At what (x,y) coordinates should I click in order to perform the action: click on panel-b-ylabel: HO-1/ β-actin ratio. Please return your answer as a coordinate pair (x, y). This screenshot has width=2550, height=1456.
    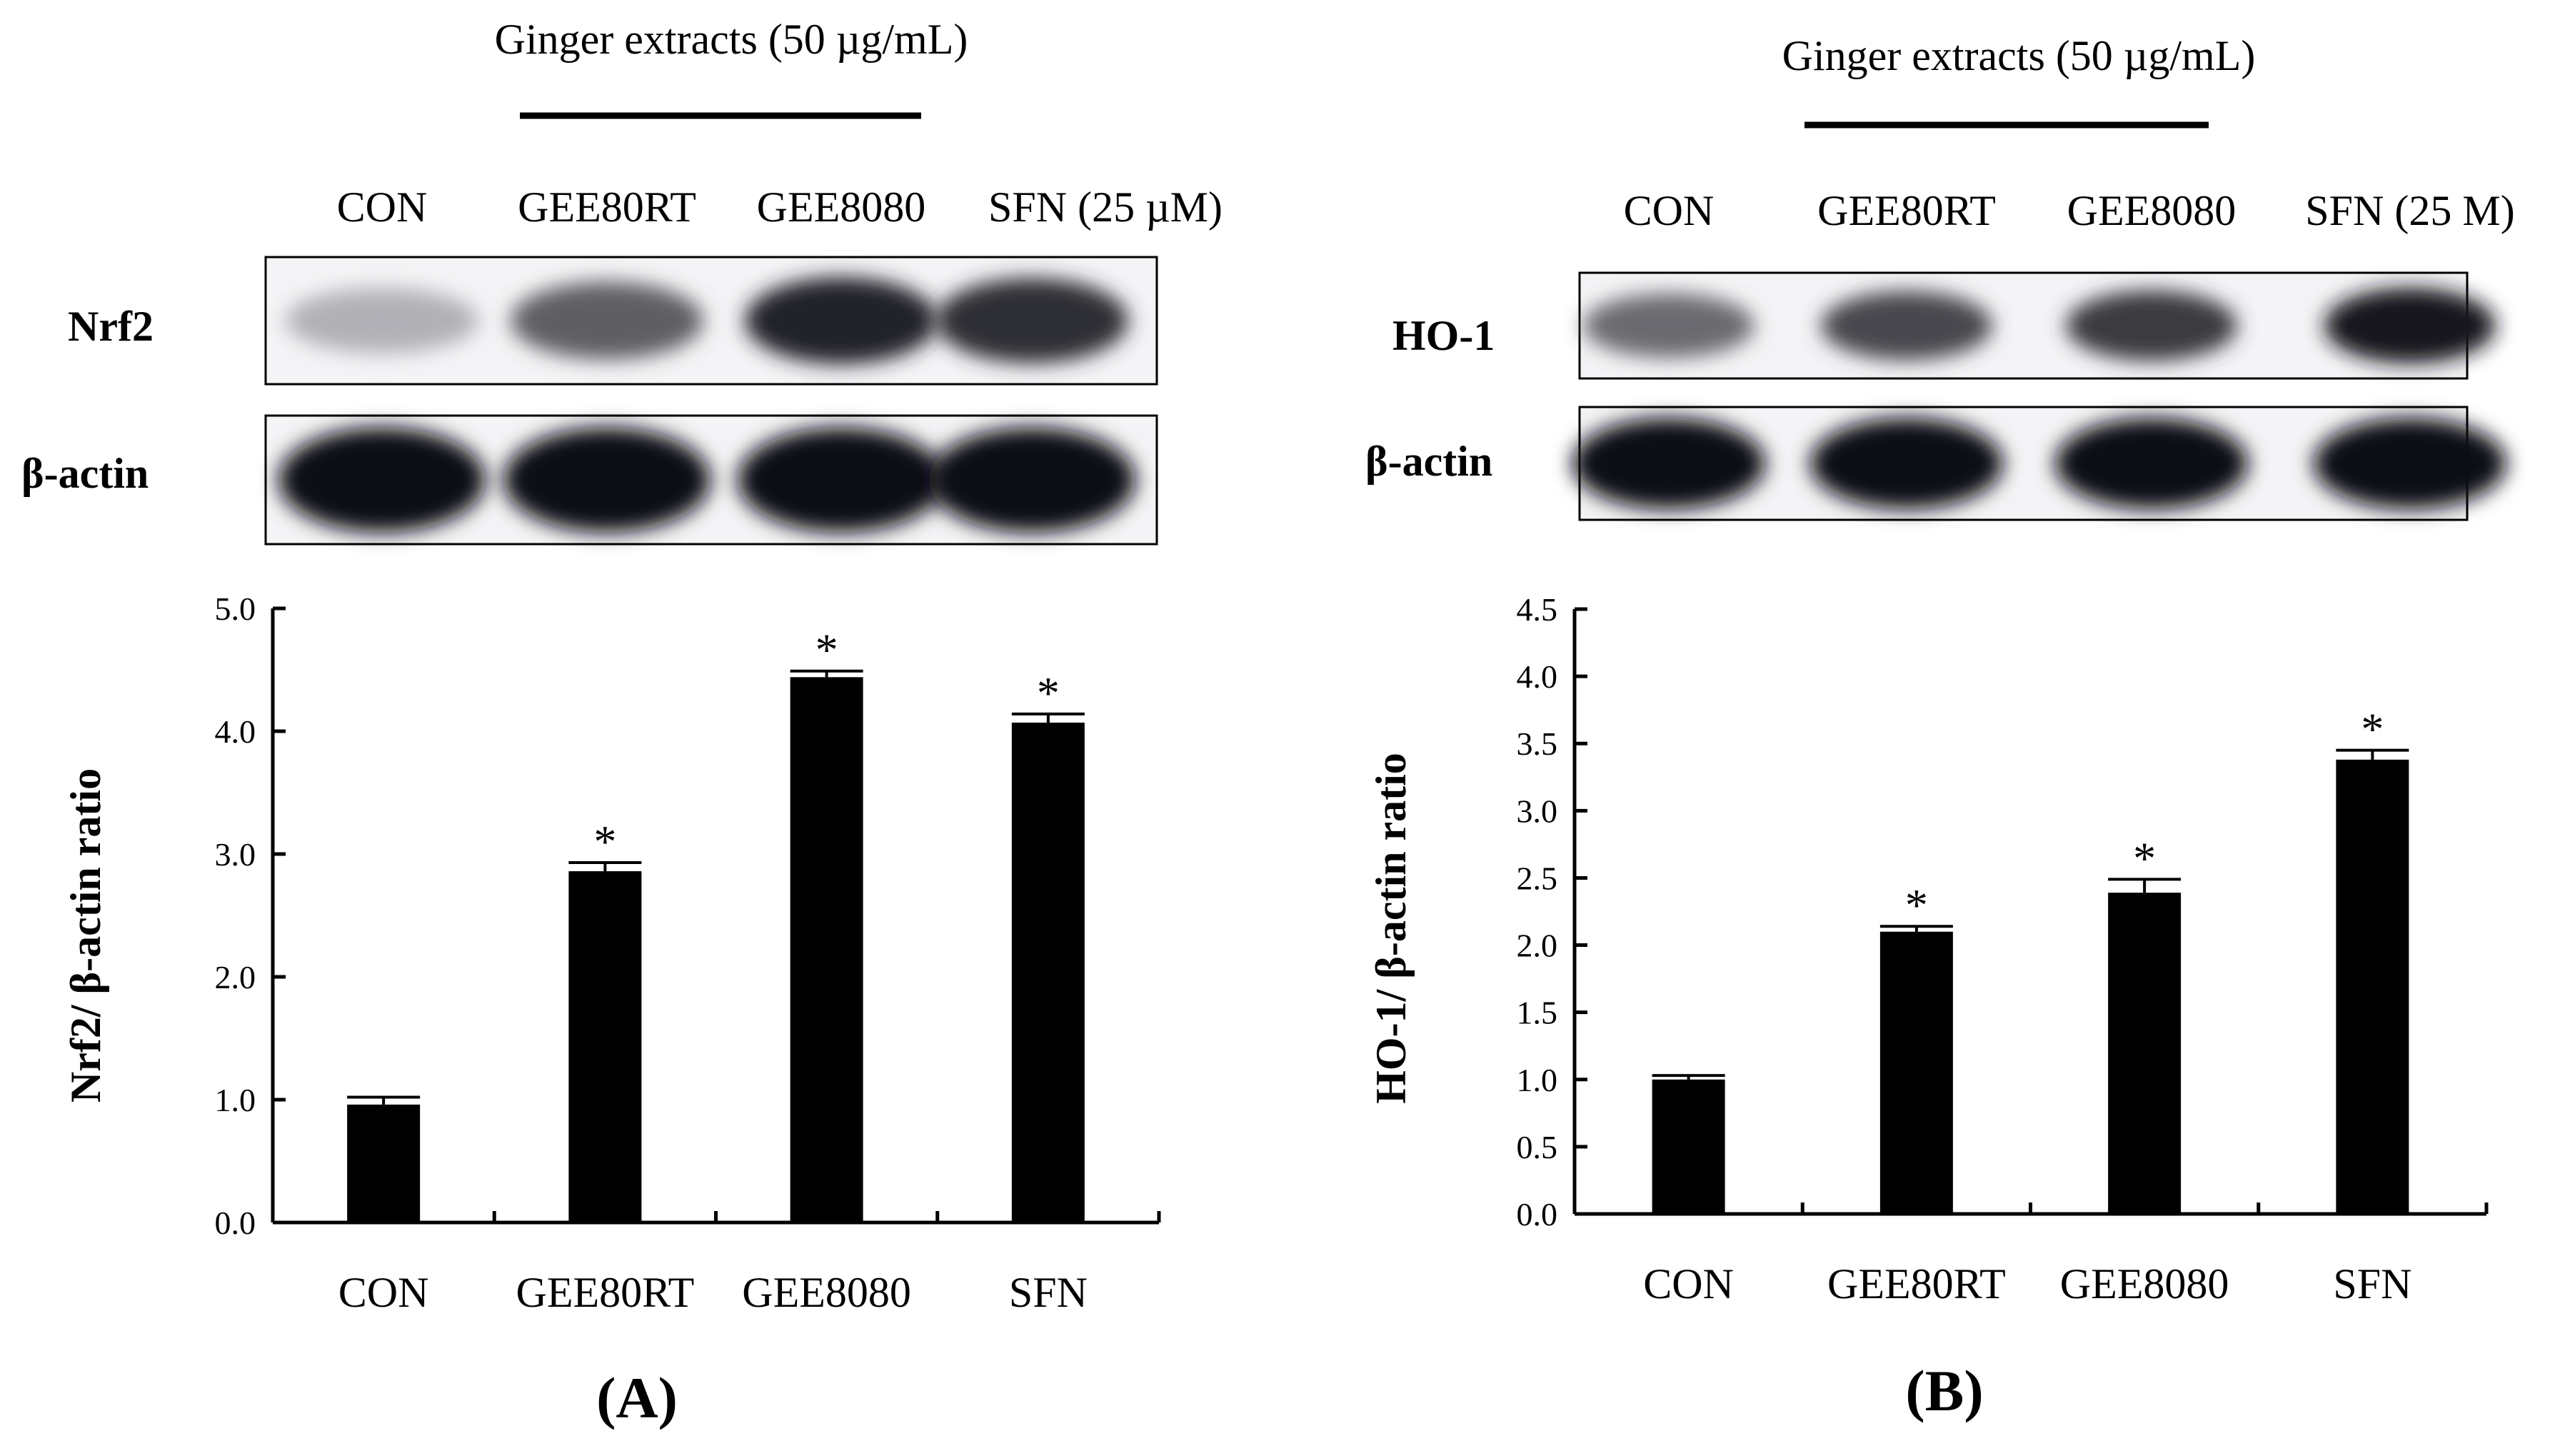
    Looking at the image, I should click on (1391, 928).